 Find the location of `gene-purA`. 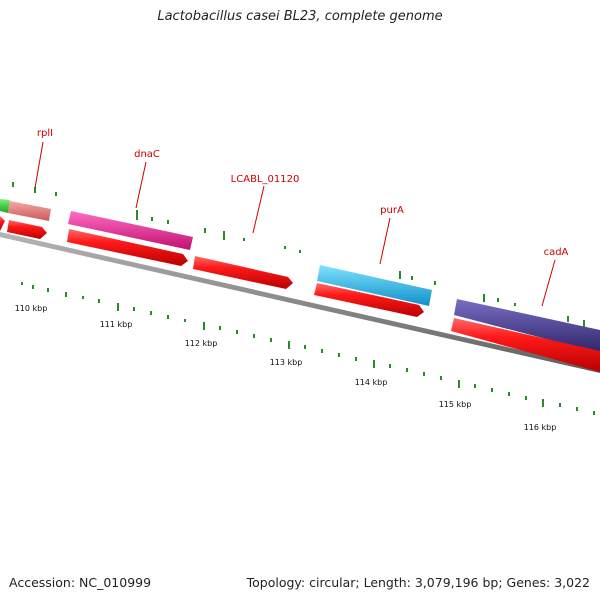

gene-purA is located at coordinates (374, 285).